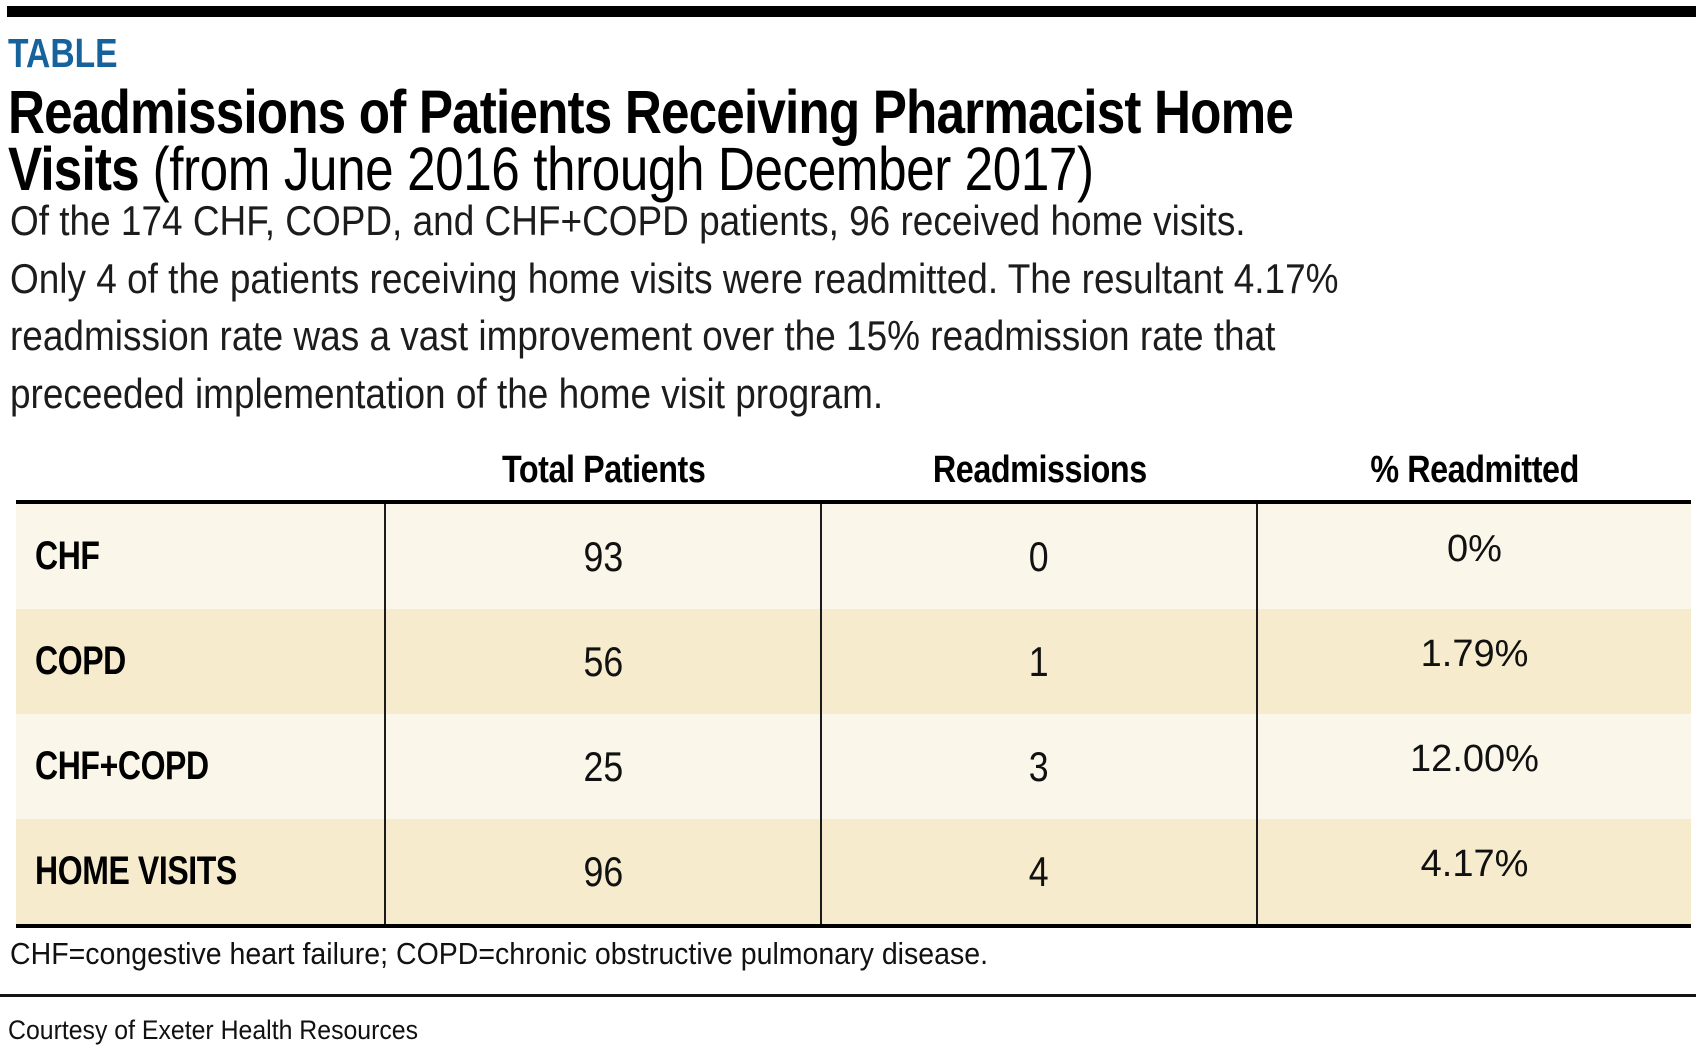 This screenshot has height=1052, width=1696. Describe the element at coordinates (848, 995) in the screenshot. I see `bottom-divider-rule` at that location.